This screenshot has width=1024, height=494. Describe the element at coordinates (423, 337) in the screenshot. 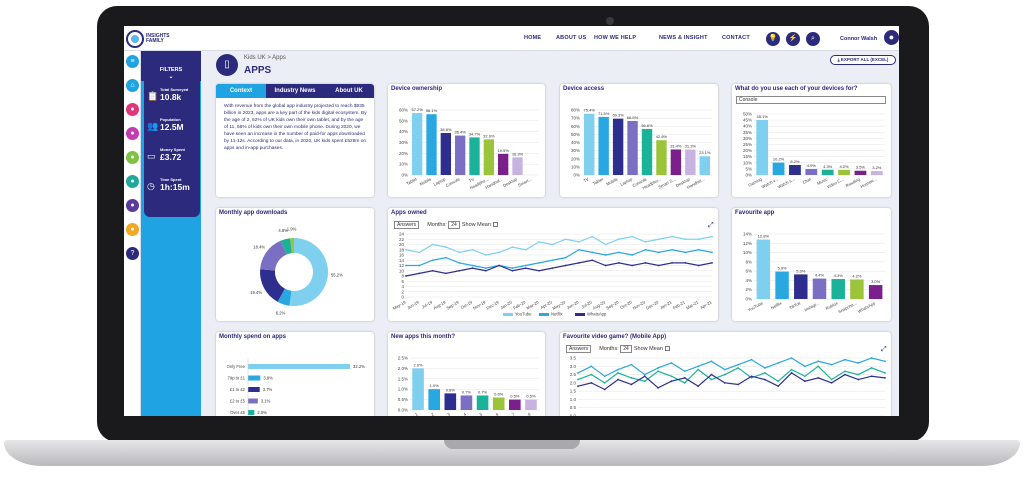

I see `card-title: New apps this month?` at that location.